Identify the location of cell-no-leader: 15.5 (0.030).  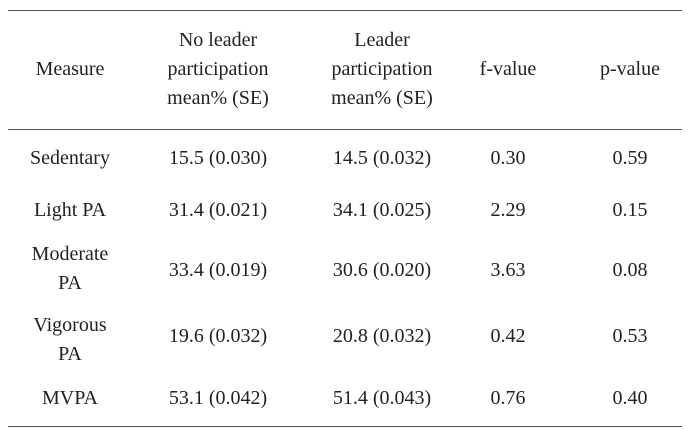
(218, 158).